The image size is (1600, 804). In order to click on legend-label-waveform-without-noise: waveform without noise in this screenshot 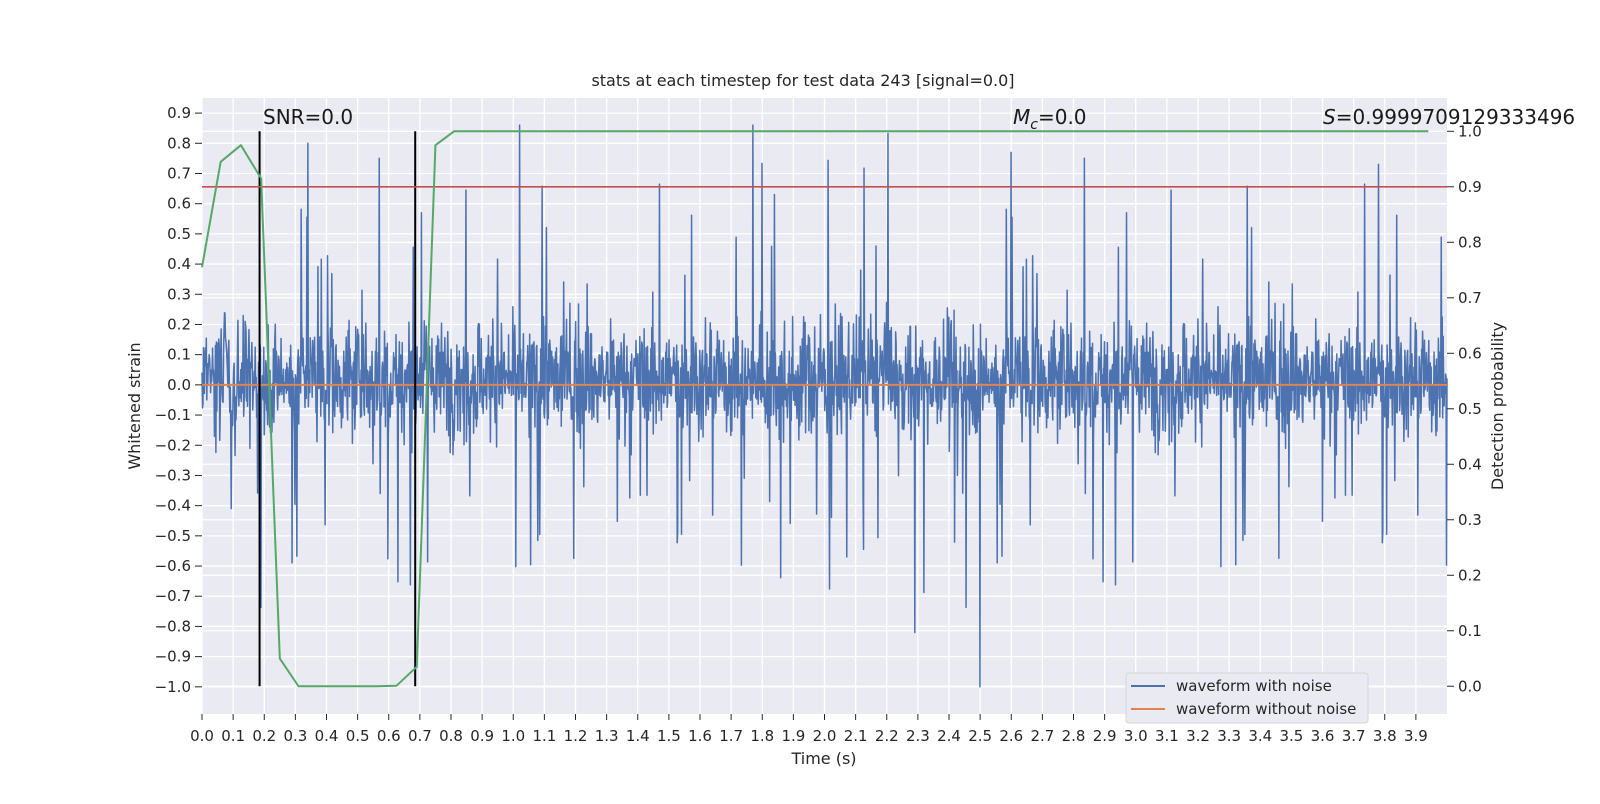, I will do `click(1266, 709)`.